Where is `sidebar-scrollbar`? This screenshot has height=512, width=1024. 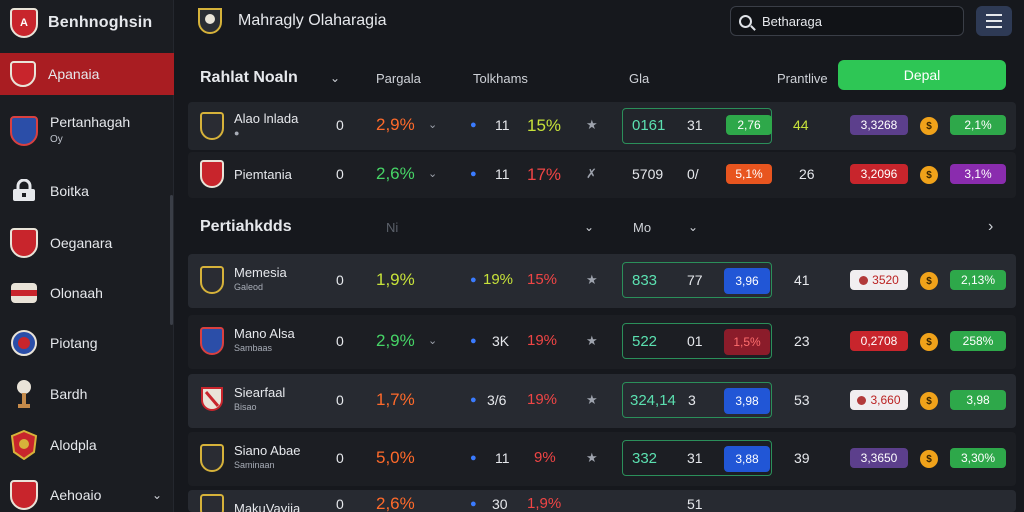 sidebar-scrollbar is located at coordinates (171, 260).